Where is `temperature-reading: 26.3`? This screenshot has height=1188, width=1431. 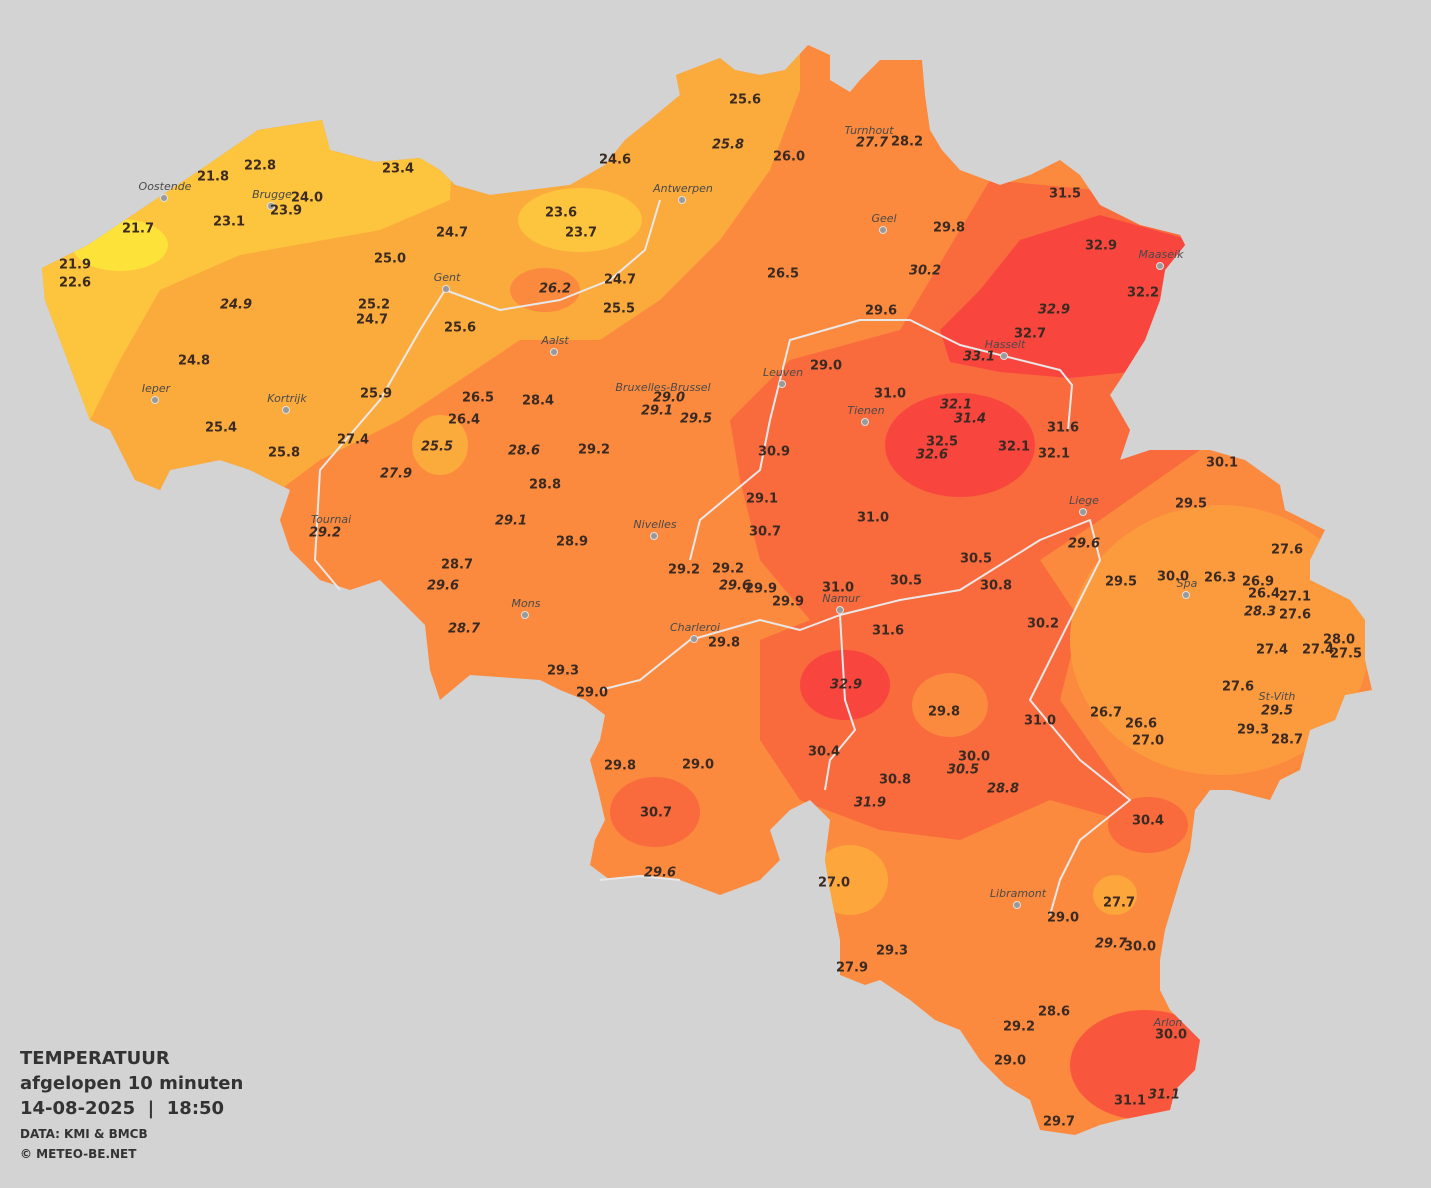
temperature-reading: 26.3 is located at coordinates (1220, 578).